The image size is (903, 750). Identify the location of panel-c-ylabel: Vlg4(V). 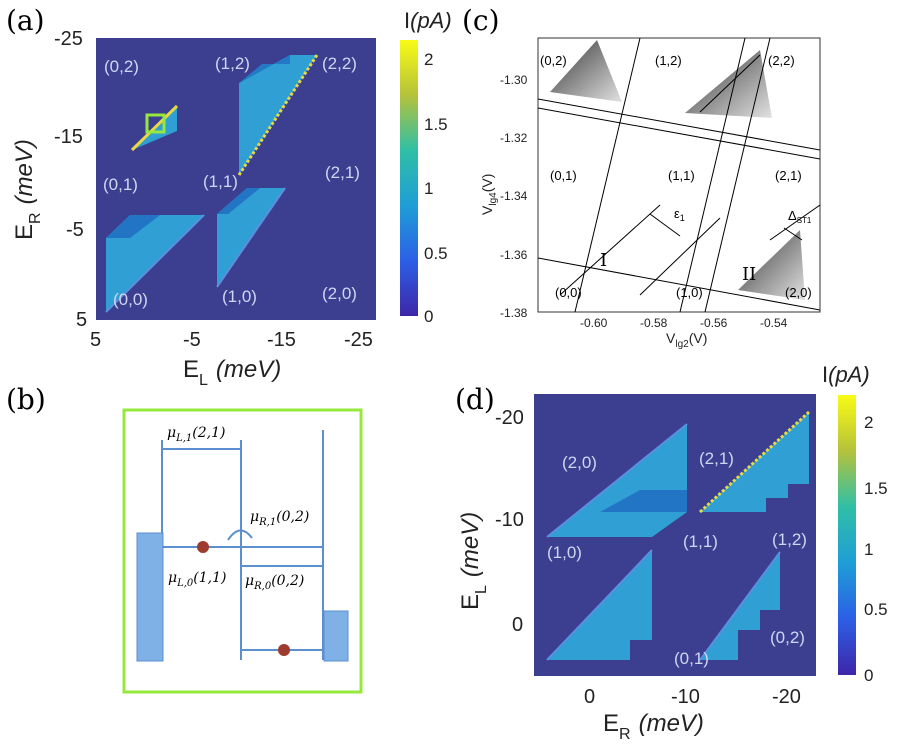
(489, 194).